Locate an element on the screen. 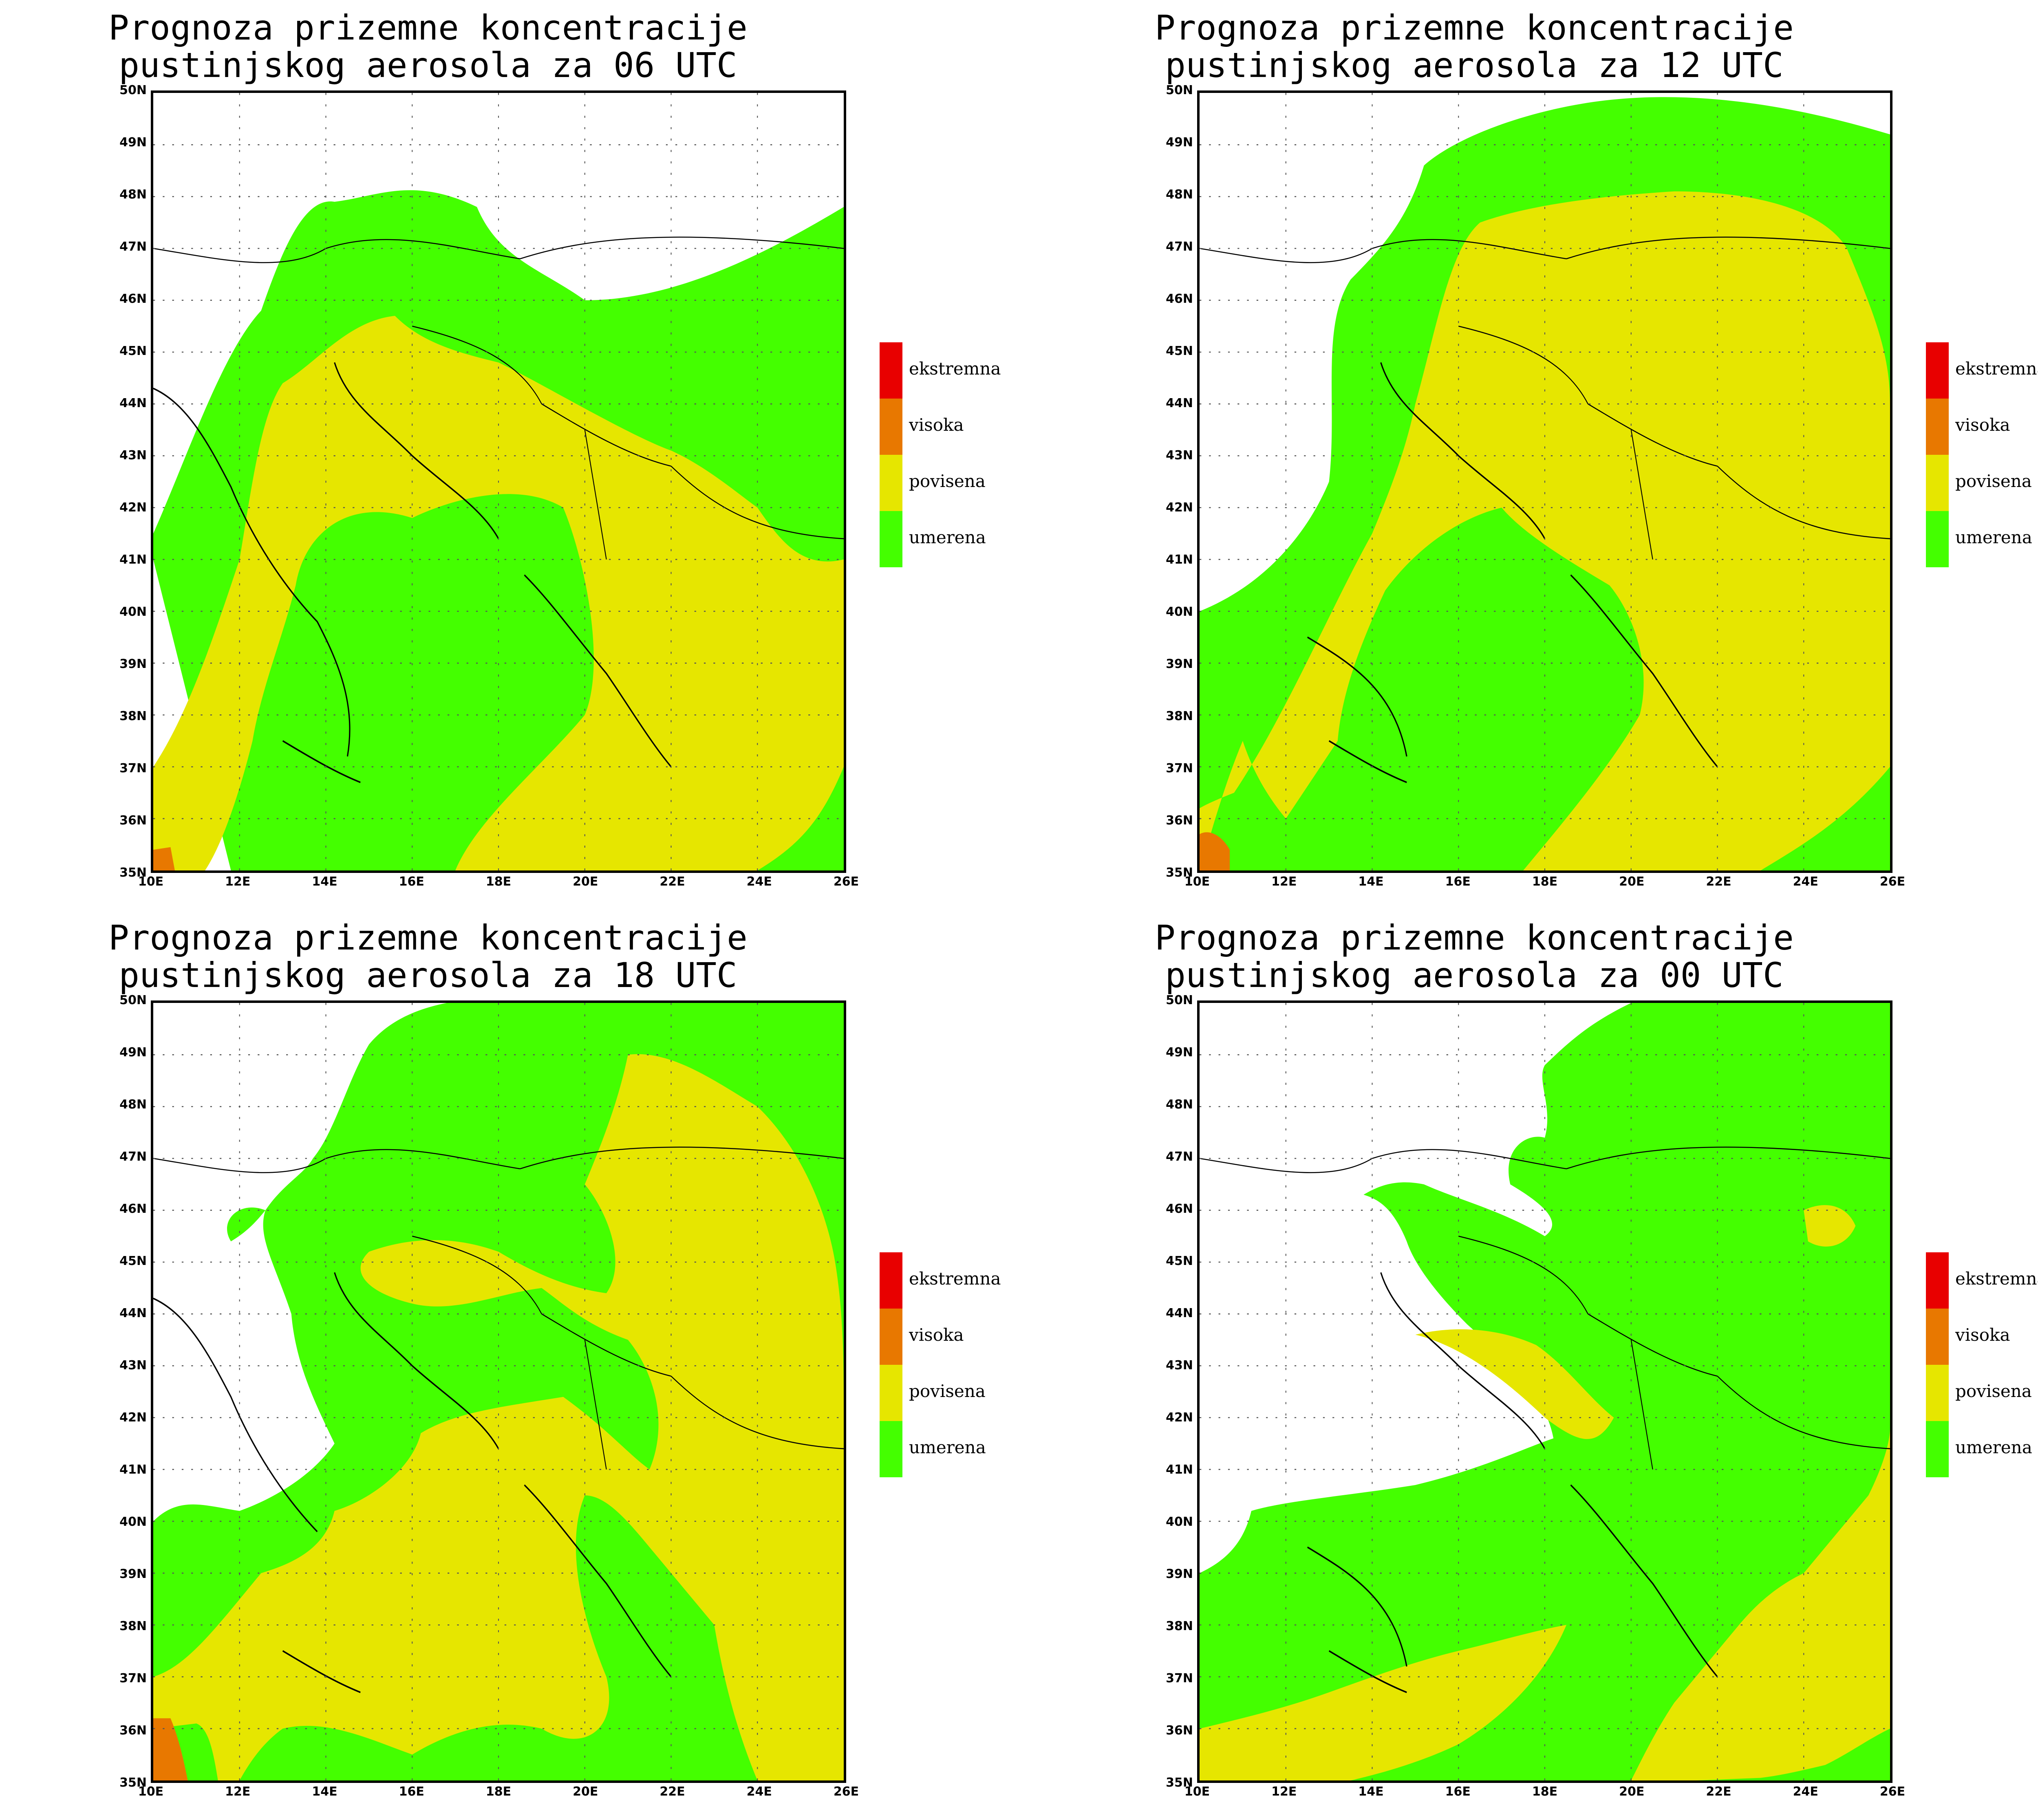 This screenshot has width=2038, height=1820. lon-tick-label: 12E is located at coordinates (238, 1792).